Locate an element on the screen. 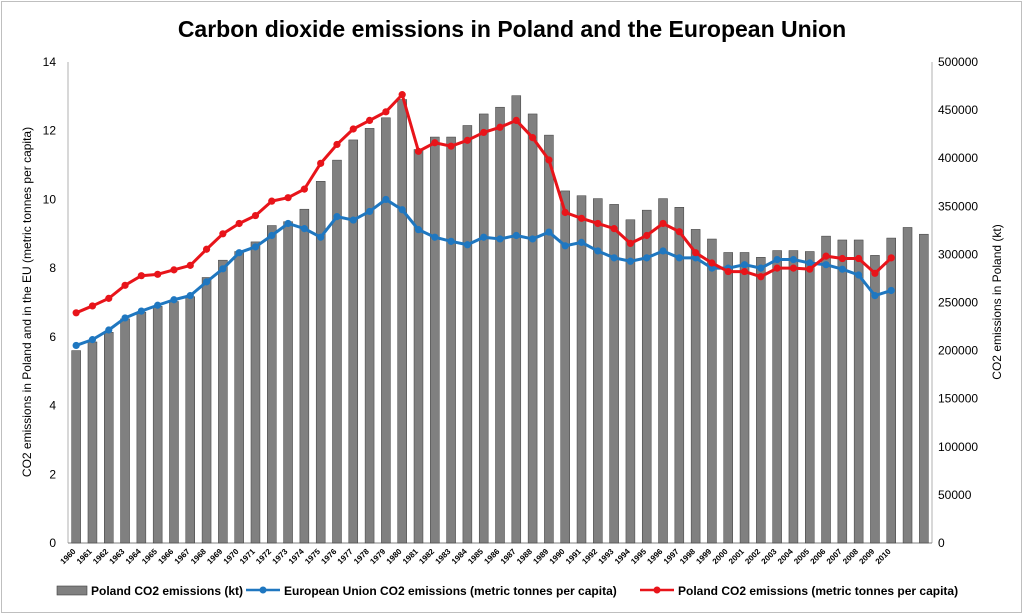 This screenshot has height=615, width=1024. bar-1968 is located at coordinates (206, 410).